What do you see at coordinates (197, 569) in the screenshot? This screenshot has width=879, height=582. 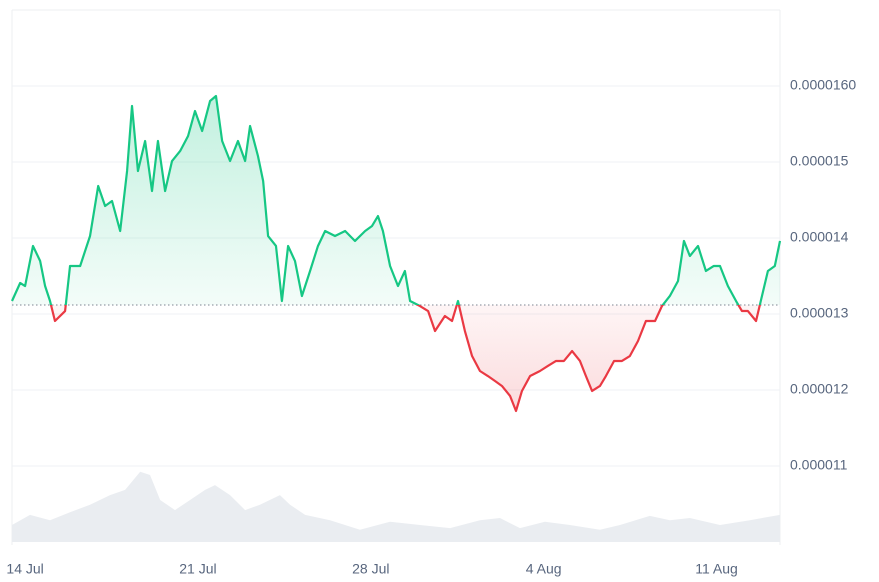 I see `x-tick-label: 21 Jul` at bounding box center [197, 569].